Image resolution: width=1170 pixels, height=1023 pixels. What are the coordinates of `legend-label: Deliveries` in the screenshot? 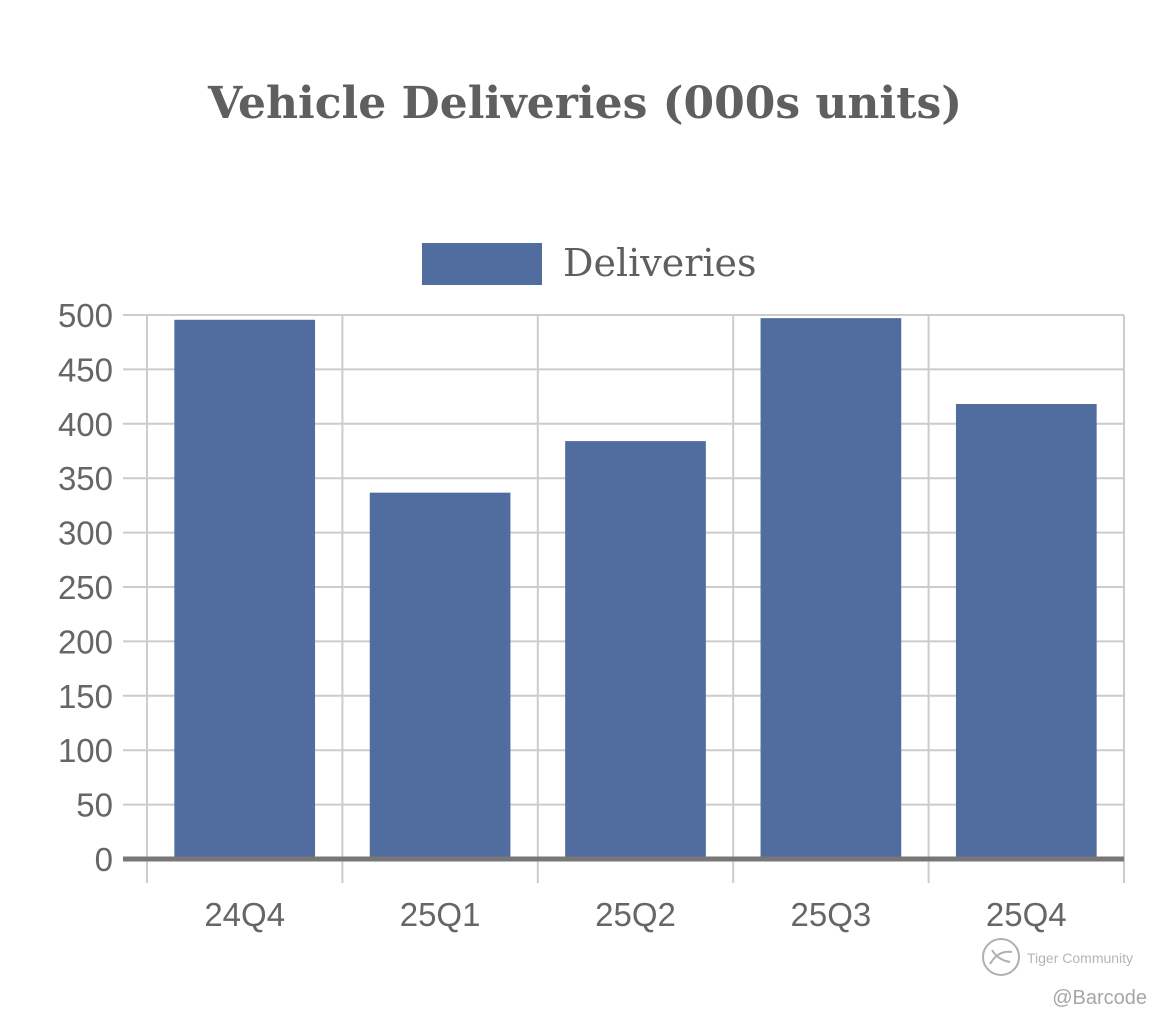 It's located at (660, 263).